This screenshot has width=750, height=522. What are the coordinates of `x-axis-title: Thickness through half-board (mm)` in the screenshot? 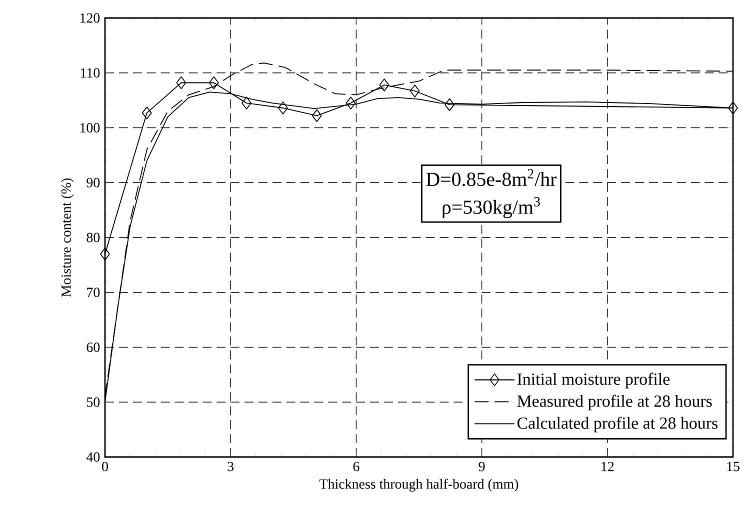 It's located at (419, 485).